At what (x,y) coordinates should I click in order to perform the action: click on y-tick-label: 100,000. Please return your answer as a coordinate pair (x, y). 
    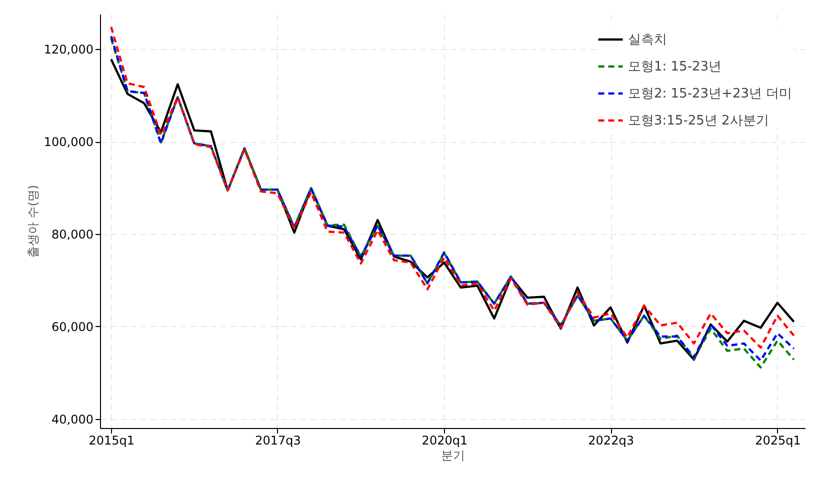
    Looking at the image, I should click on (69, 142).